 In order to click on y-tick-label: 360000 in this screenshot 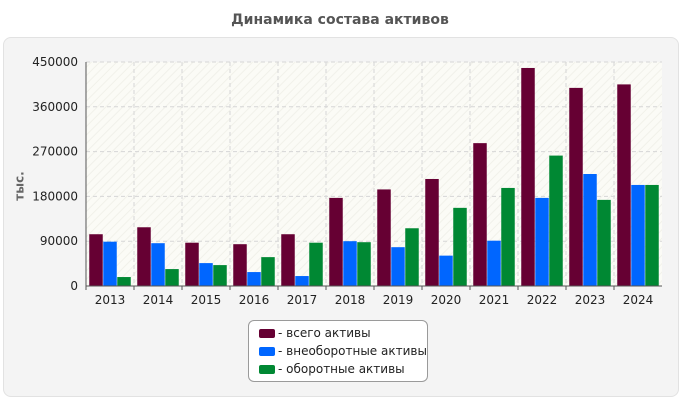, I will do `click(55, 107)`.